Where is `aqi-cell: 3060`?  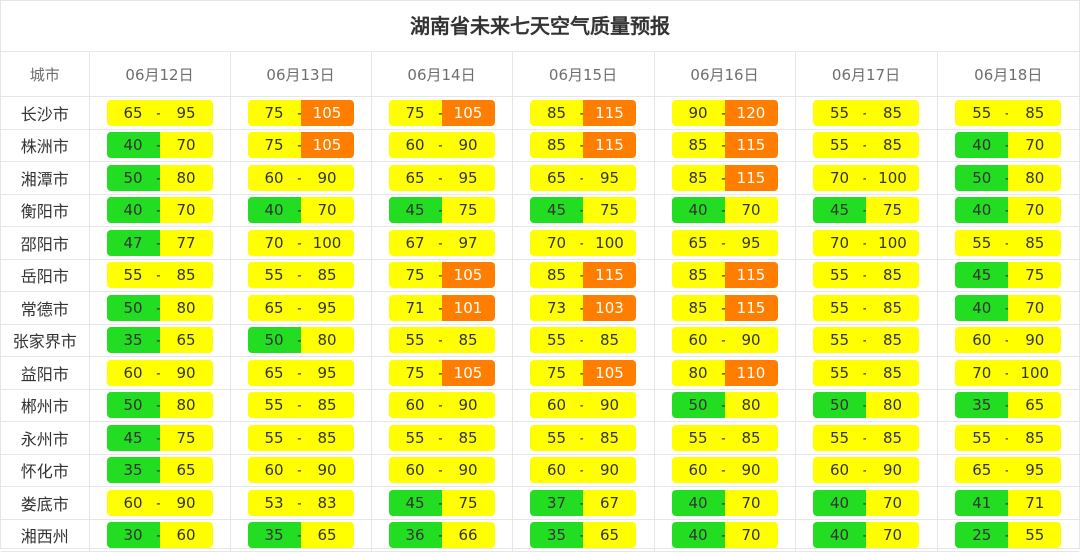 aqi-cell: 3060 is located at coordinates (159, 535).